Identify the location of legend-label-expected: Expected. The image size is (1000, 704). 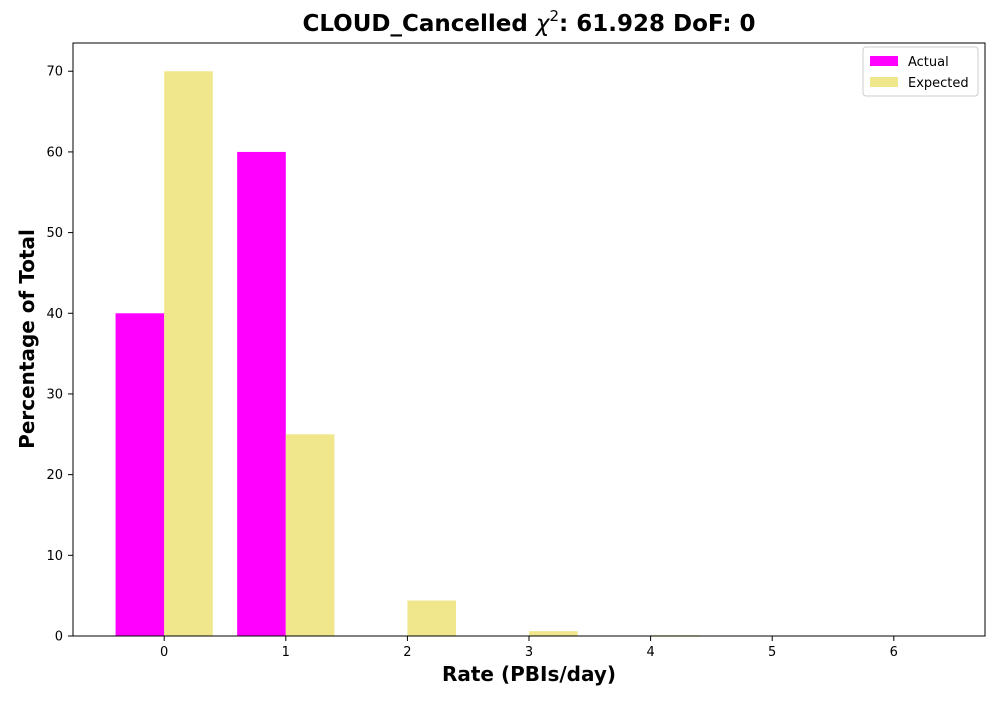
(938, 83).